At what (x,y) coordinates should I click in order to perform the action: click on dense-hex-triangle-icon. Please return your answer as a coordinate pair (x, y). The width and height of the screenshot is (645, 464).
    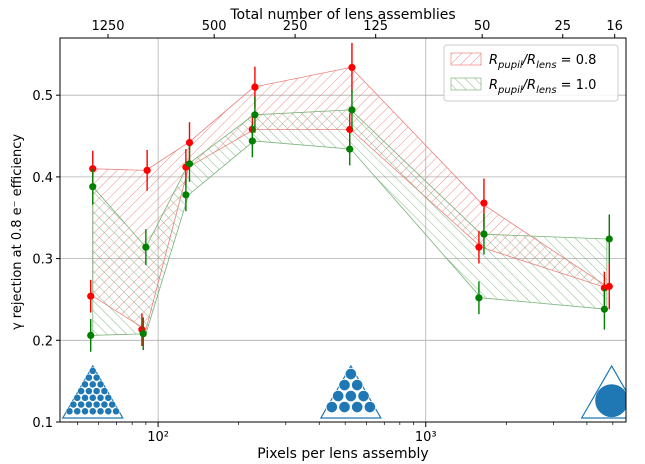
    Looking at the image, I should click on (92, 391).